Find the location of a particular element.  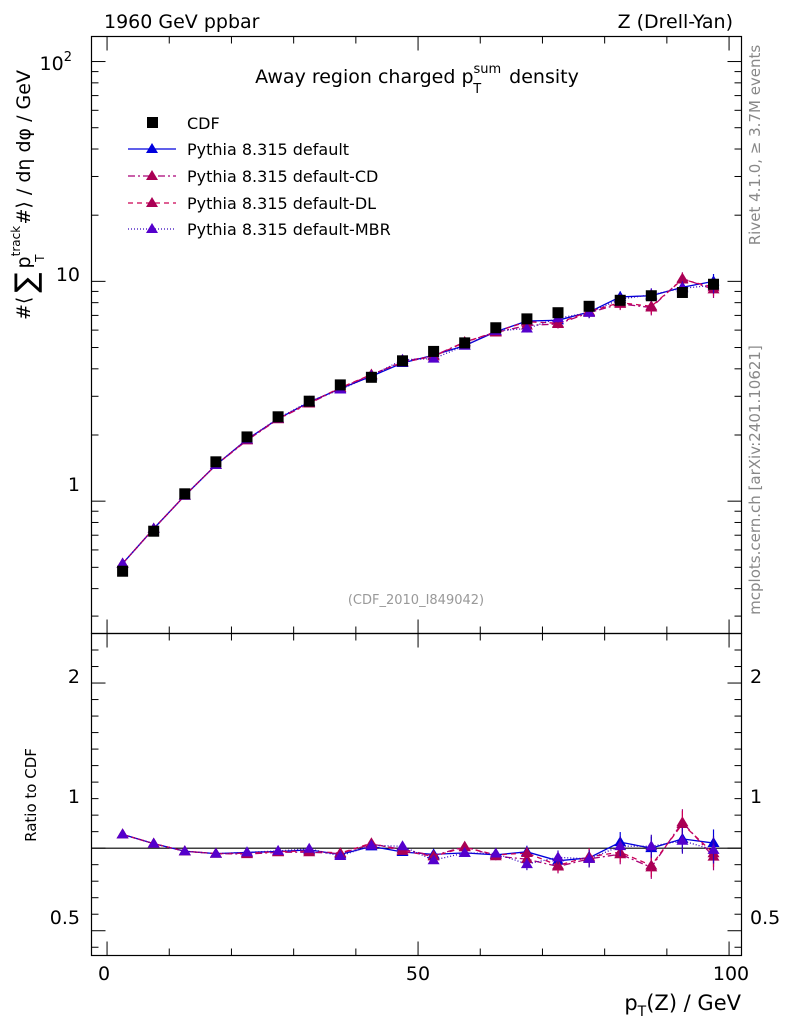

legend-label-cd: Pythia 8.315 default-CD is located at coordinates (282, 176).